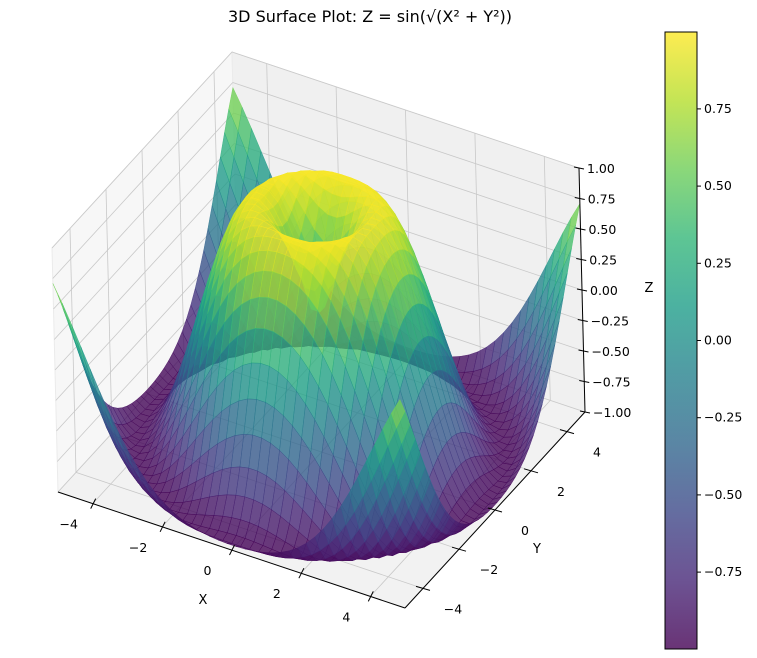 The height and width of the screenshot is (658, 757). I want to click on y-axis-label: Y, so click(536, 549).